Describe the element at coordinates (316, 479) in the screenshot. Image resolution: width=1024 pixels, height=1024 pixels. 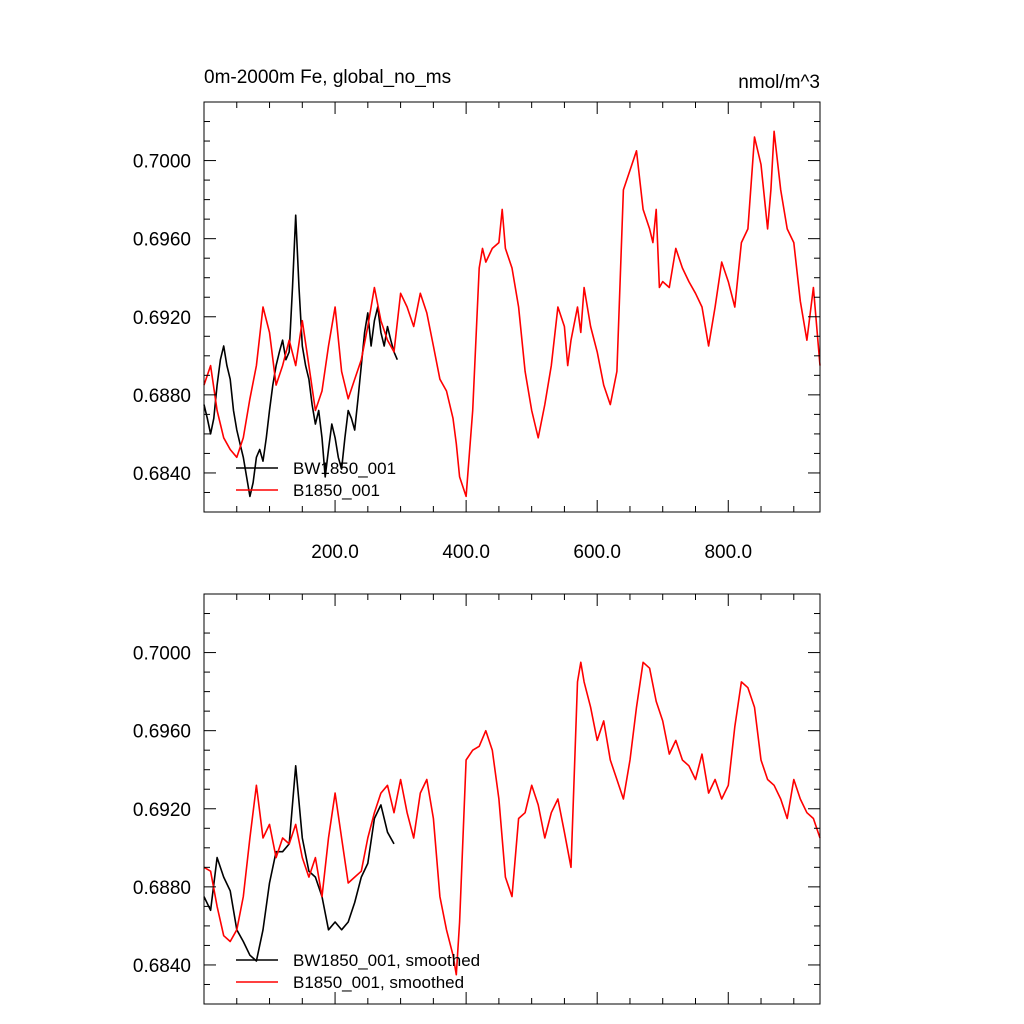
I see `raw-legend: BW1850_001 B1850_001` at that location.